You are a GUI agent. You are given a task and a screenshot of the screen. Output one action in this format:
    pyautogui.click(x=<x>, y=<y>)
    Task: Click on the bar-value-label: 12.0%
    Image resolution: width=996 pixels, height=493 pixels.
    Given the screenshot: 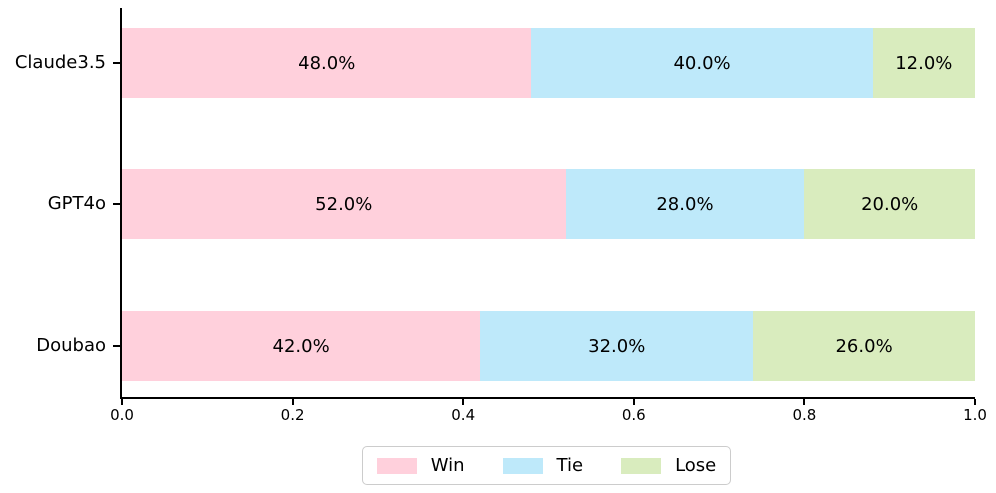 What is the action you would take?
    pyautogui.click(x=924, y=63)
    